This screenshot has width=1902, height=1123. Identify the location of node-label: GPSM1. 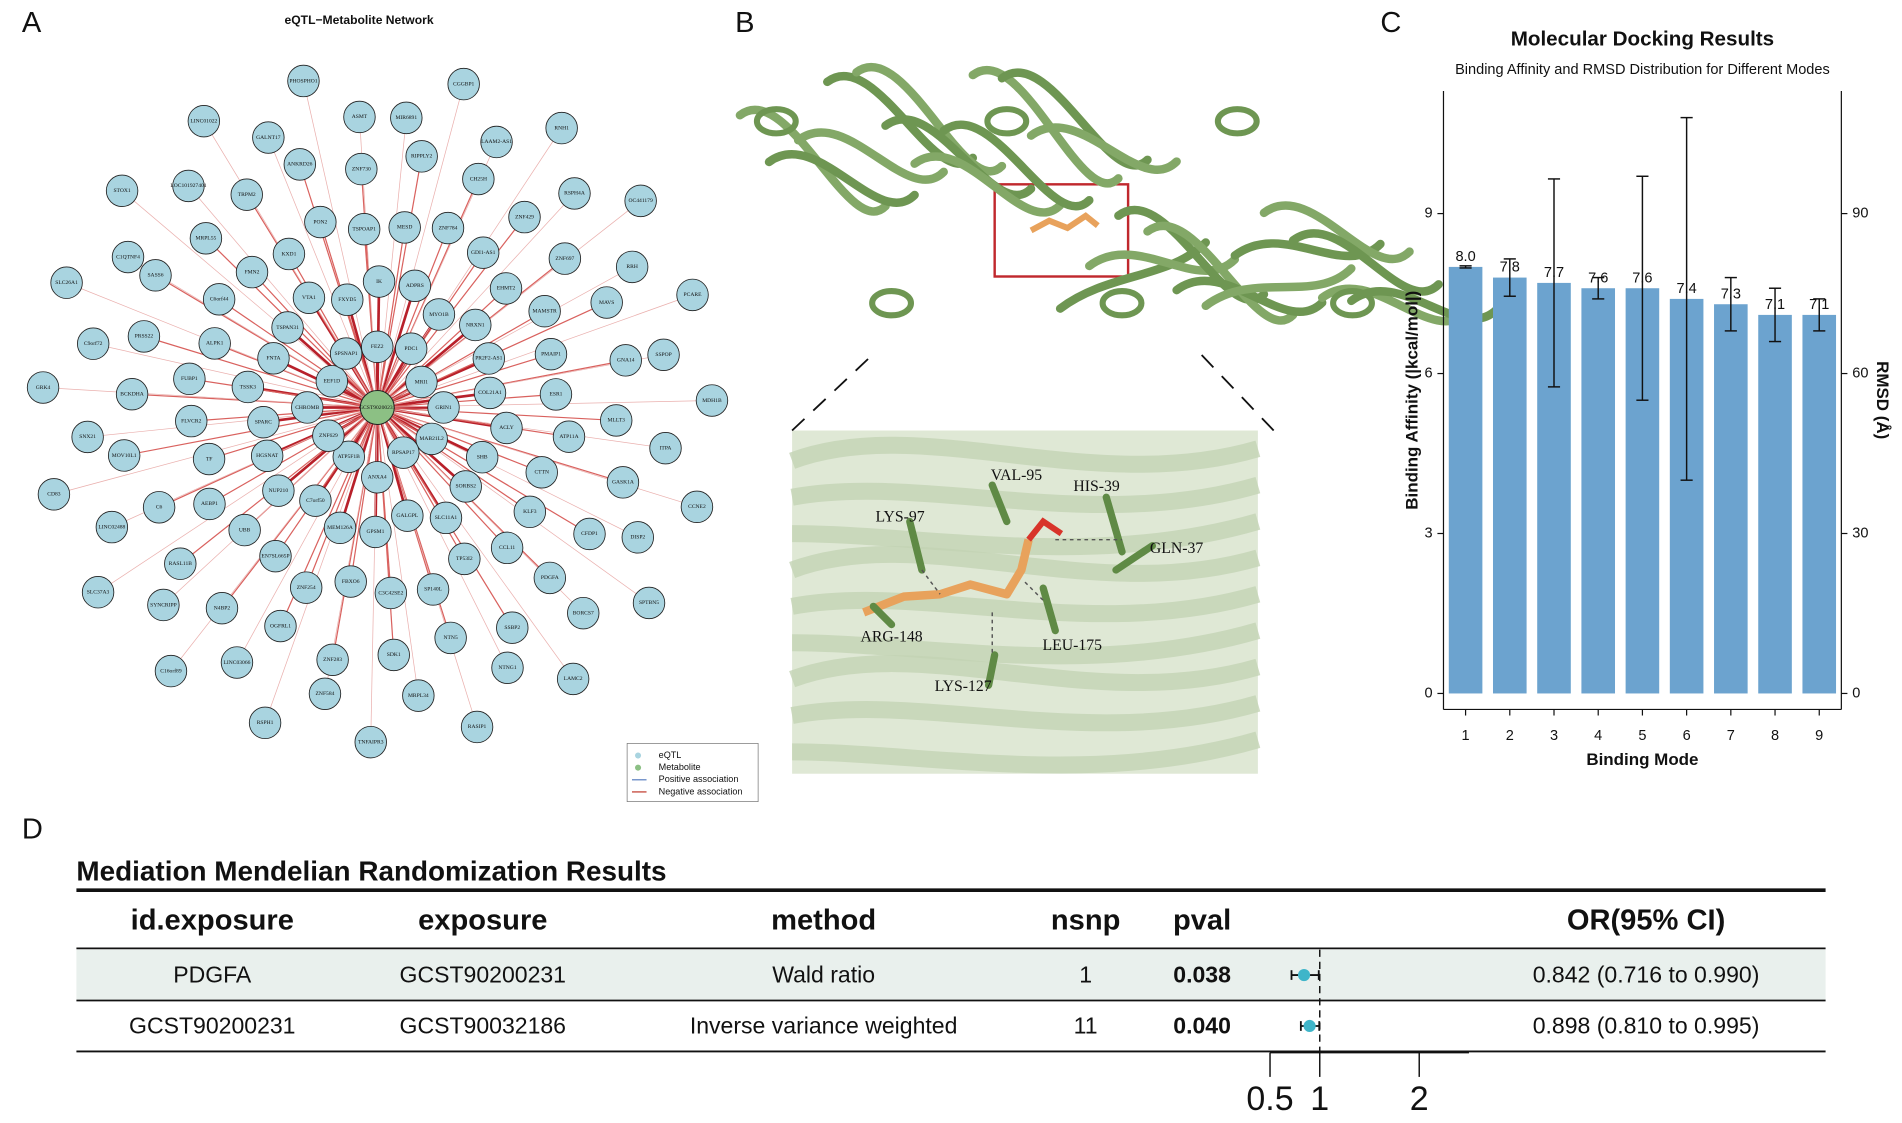
(375, 532).